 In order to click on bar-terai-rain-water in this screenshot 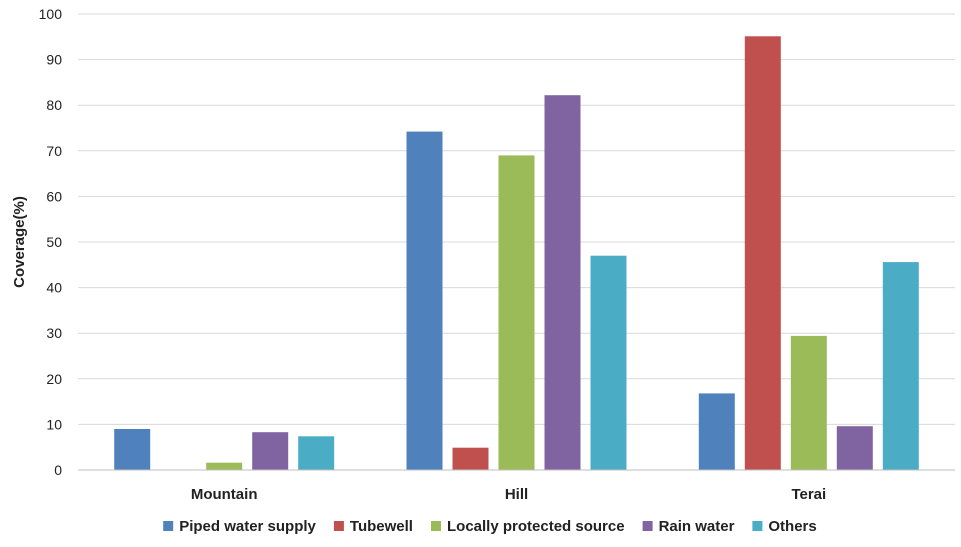, I will do `click(854, 448)`.